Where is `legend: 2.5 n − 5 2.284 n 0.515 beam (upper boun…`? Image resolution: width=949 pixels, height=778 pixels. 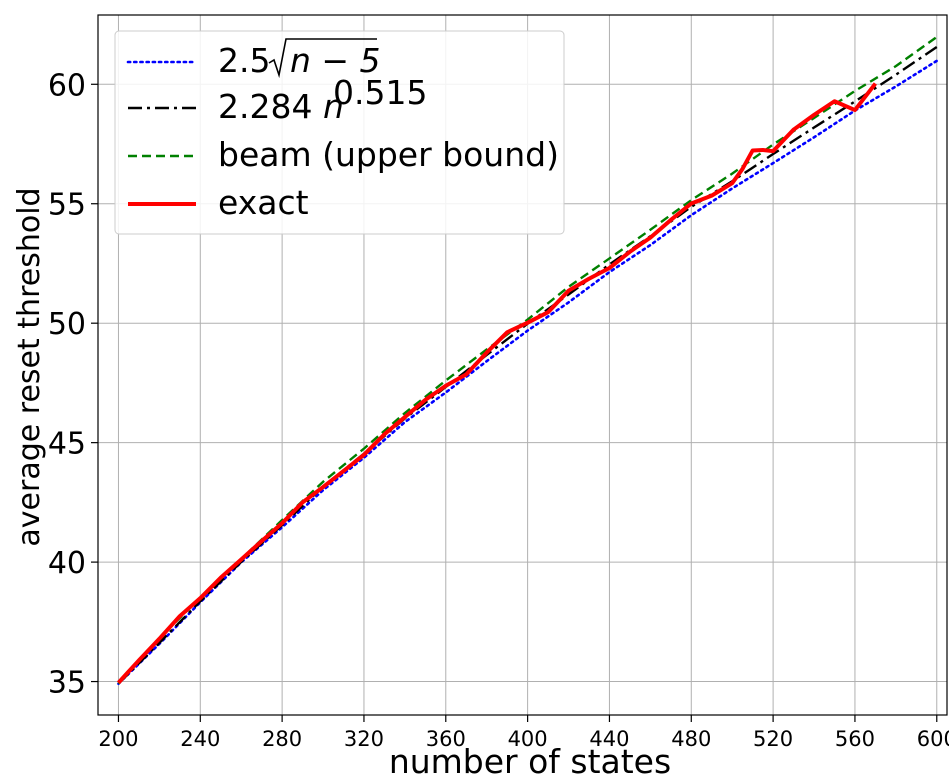 legend: 2.5 n − 5 2.284 n 0.515 beam (upper boun… is located at coordinates (339, 132).